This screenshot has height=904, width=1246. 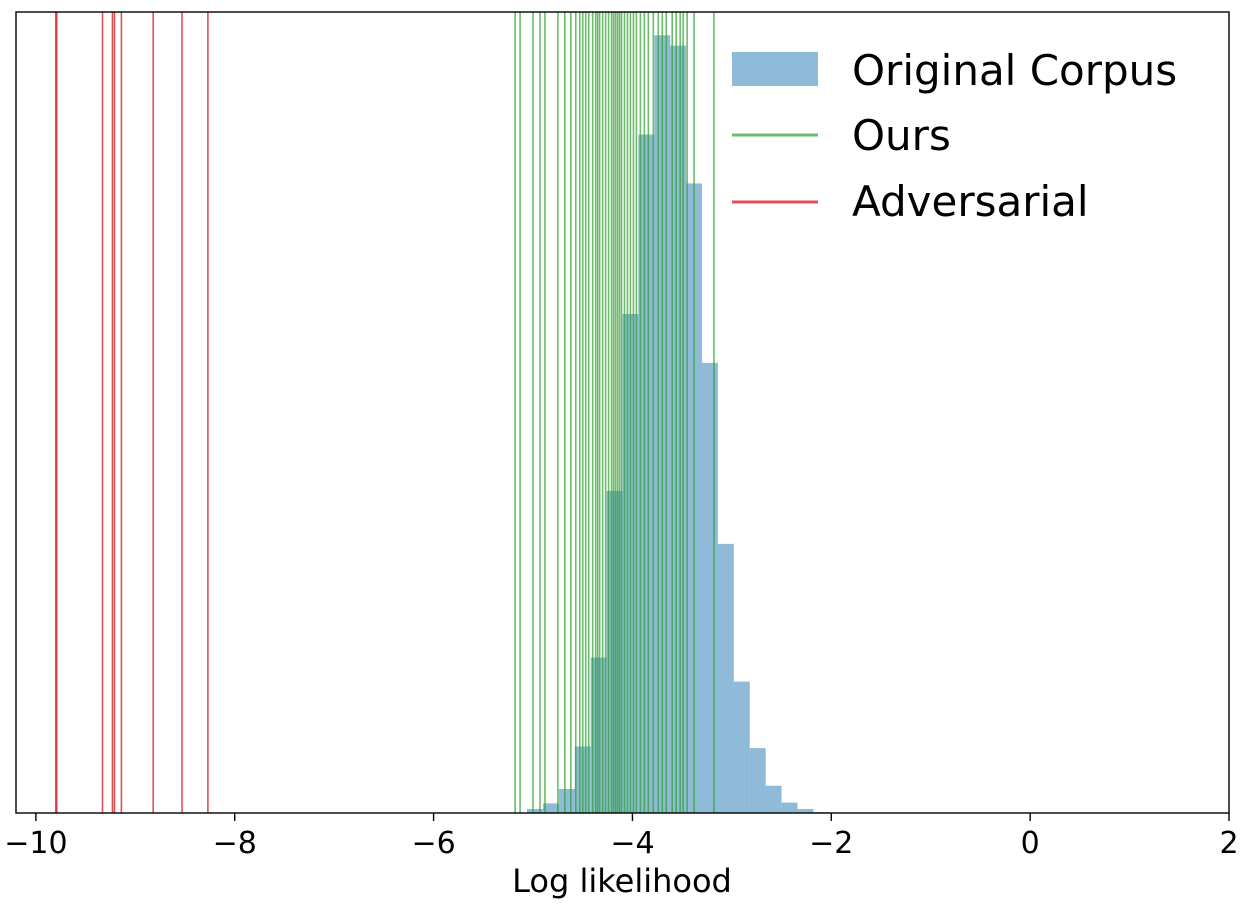 I want to click on x-axis: −10 −8 −6 −4 −2 0 2, so click(x=621, y=837).